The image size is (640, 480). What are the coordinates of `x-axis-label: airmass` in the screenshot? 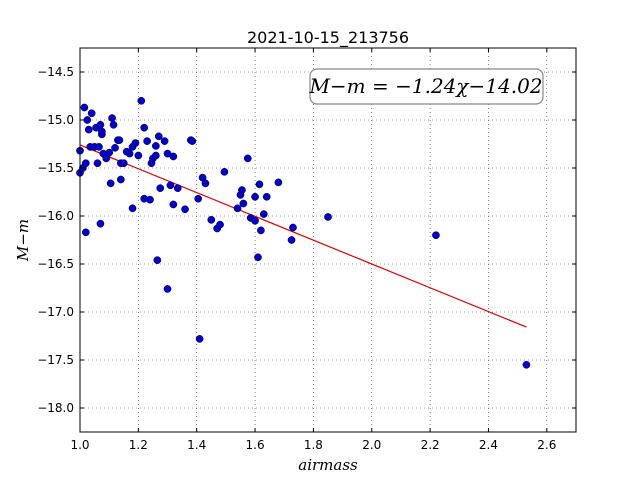 It's located at (328, 465).